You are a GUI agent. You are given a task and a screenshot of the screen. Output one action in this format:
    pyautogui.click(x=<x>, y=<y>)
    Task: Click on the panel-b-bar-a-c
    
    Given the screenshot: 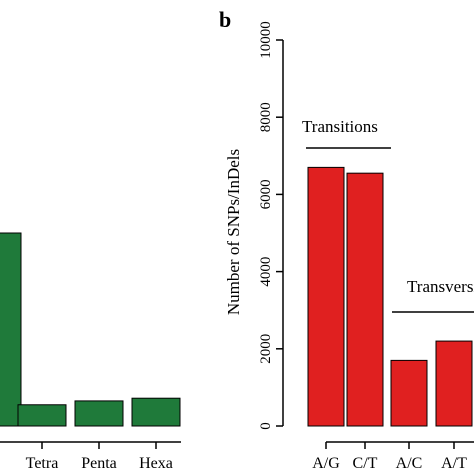 What is the action you would take?
    pyautogui.click(x=409, y=393)
    